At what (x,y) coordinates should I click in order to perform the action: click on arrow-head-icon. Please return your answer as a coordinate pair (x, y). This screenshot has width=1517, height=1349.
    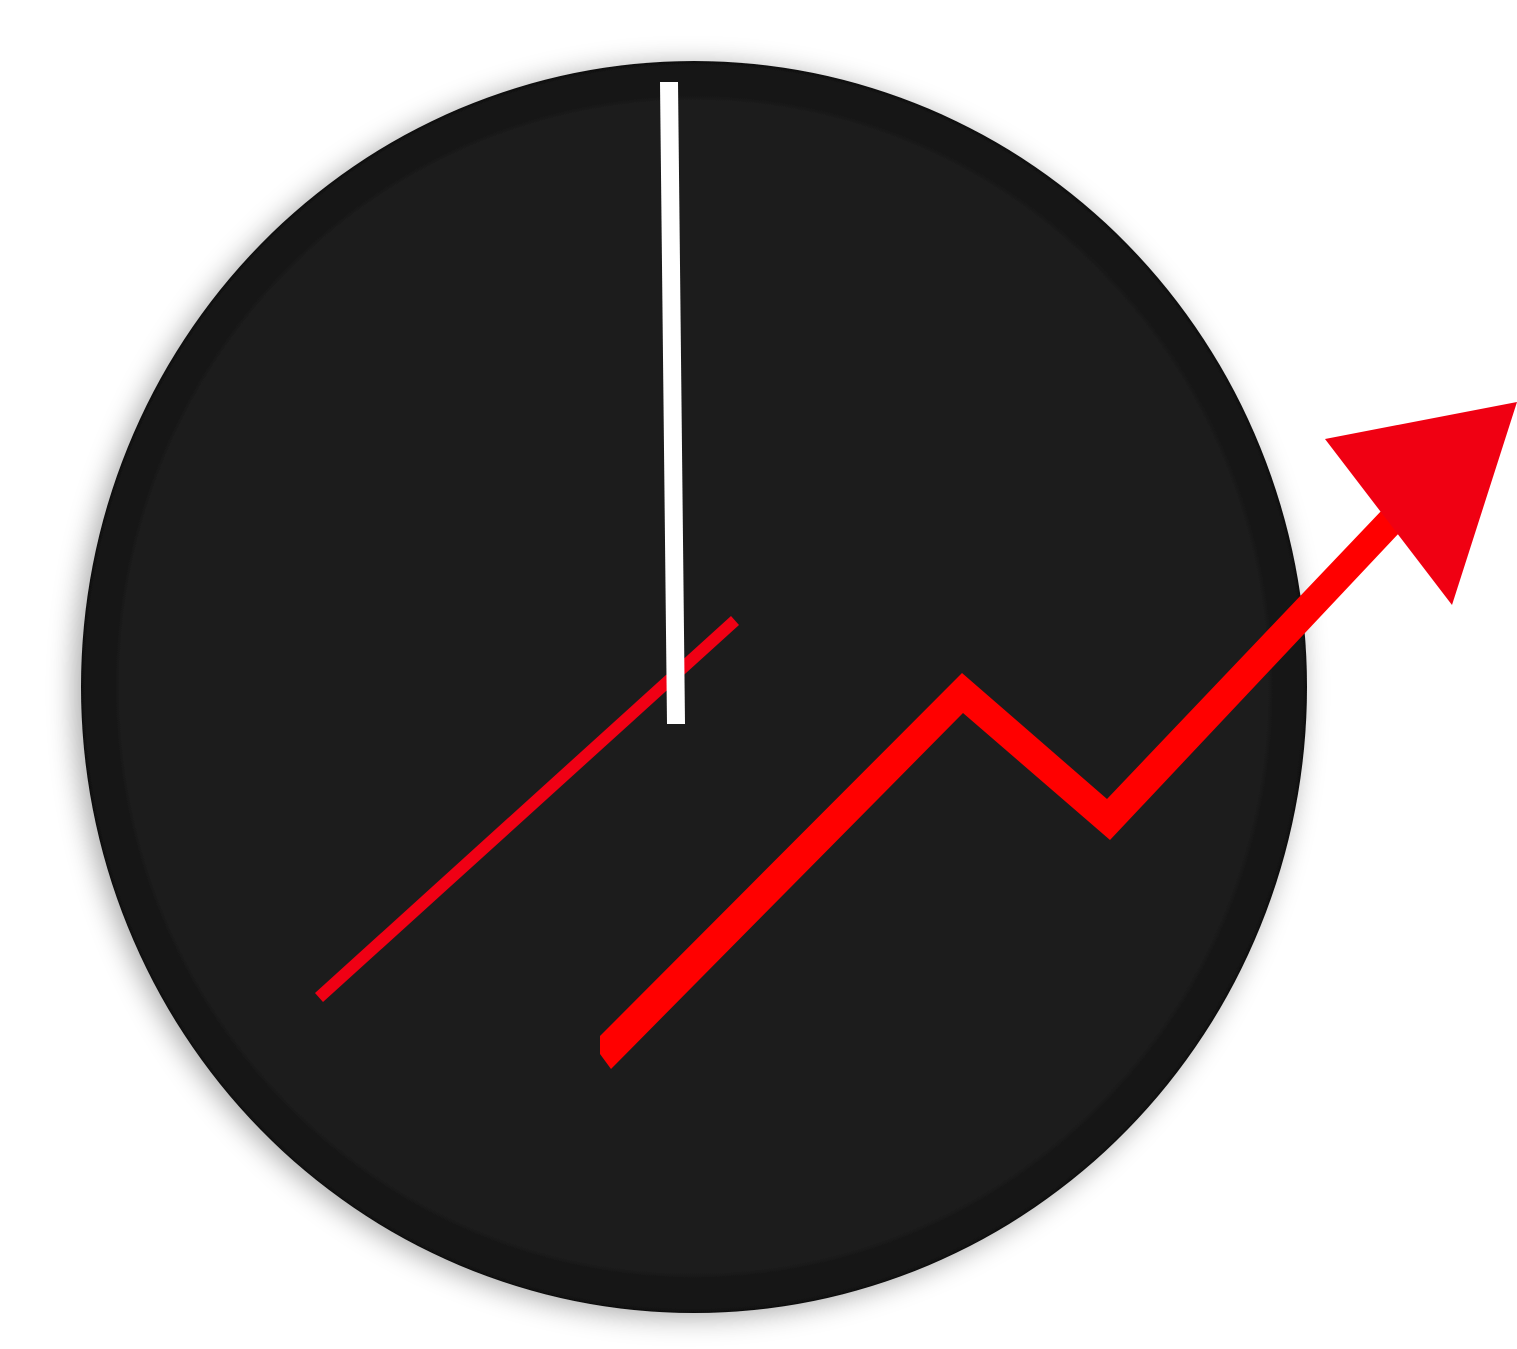
    Looking at the image, I should click on (1421, 503).